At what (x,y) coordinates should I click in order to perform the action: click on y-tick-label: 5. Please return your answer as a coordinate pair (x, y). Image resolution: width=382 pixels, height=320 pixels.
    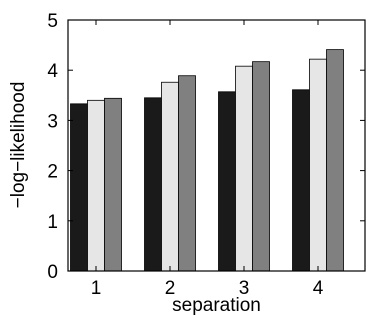
    Looking at the image, I should click on (52, 21).